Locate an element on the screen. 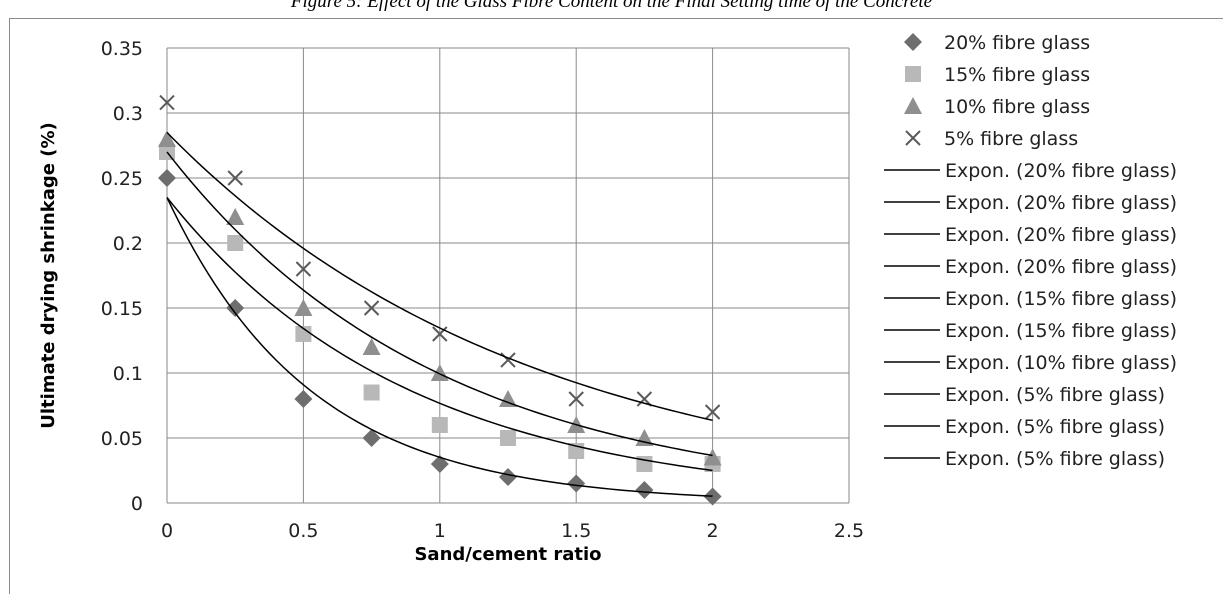  x-tick-label: 2.5 is located at coordinates (849, 531).